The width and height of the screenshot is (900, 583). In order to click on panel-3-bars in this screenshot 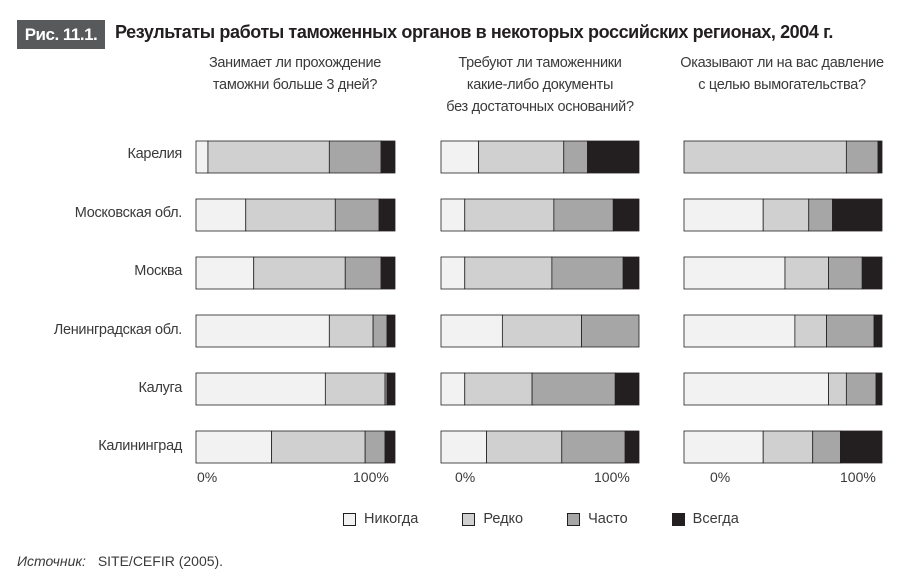, I will do `click(783, 302)`.